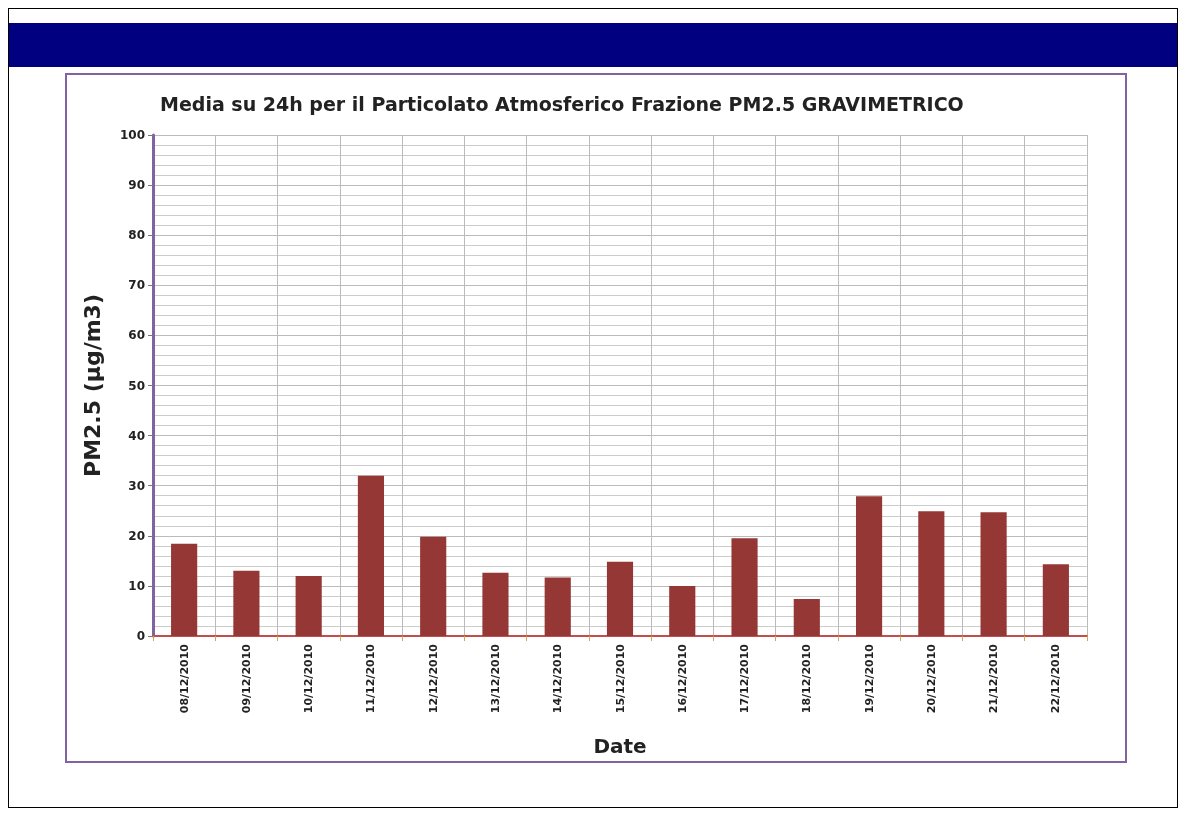 The width and height of the screenshot is (1186, 816). I want to click on x-tick-label: 11/12/2010, so click(371, 678).